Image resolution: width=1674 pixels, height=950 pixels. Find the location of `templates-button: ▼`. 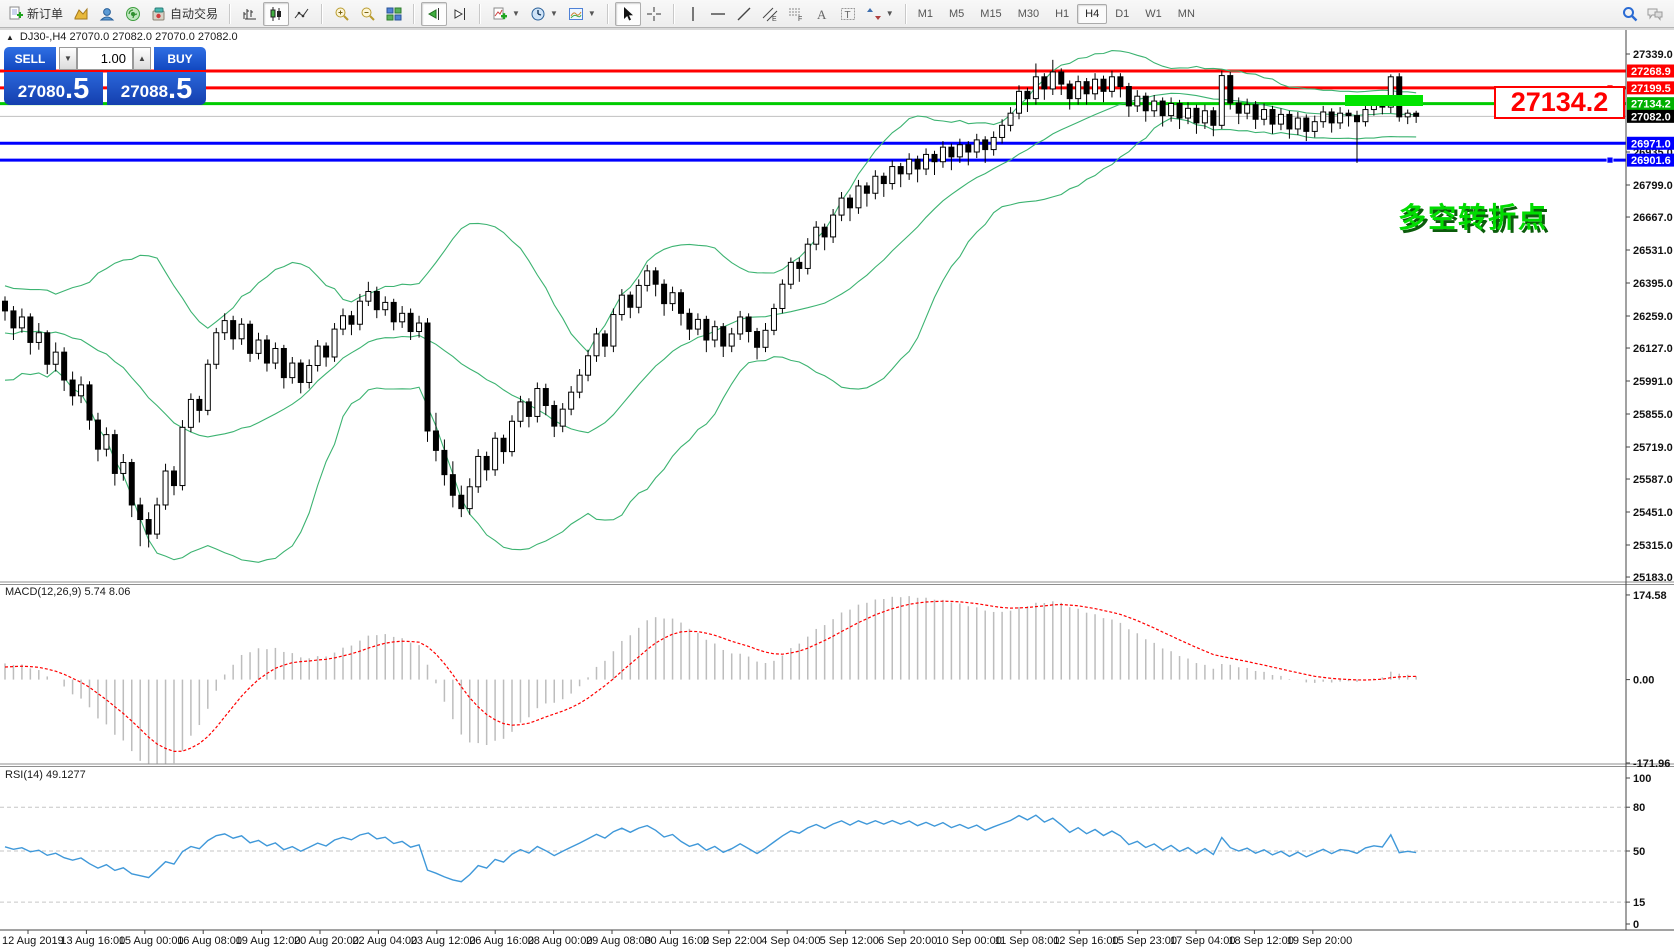

templates-button: ▼ is located at coordinates (582, 14).